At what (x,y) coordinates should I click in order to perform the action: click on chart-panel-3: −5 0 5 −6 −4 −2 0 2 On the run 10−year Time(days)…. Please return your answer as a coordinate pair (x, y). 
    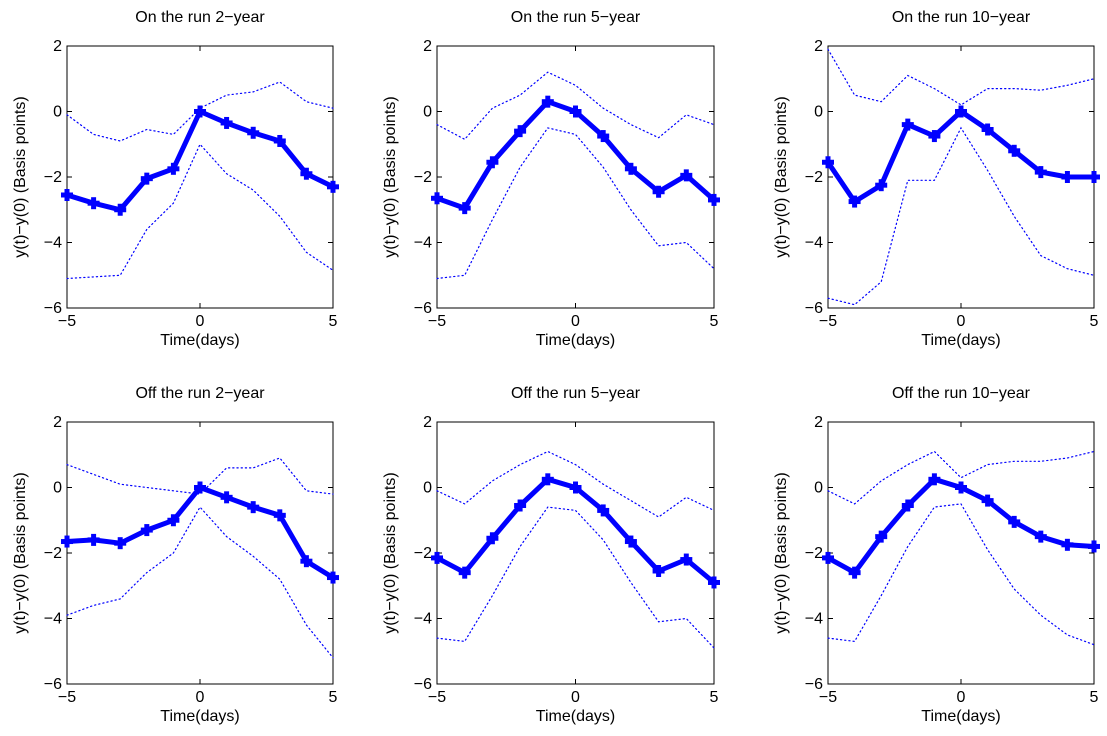
    Looking at the image, I should click on (936, 179).